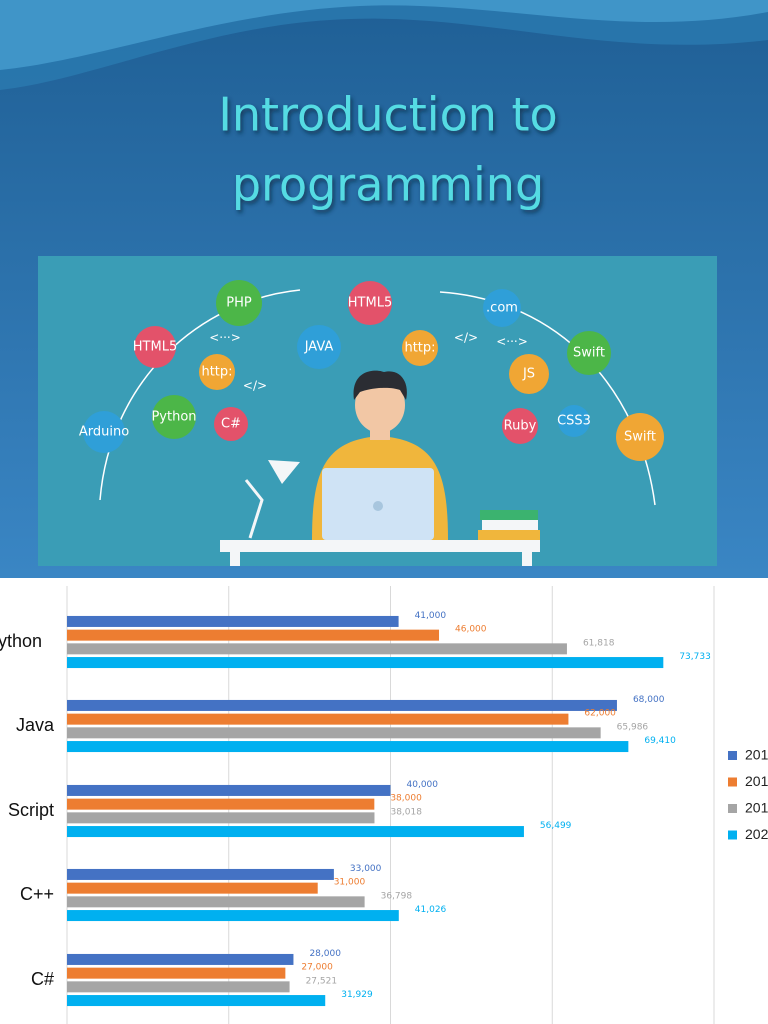 The height and width of the screenshot is (1024, 768). What do you see at coordinates (431, 910) in the screenshot?
I see `value-label: 41,026` at bounding box center [431, 910].